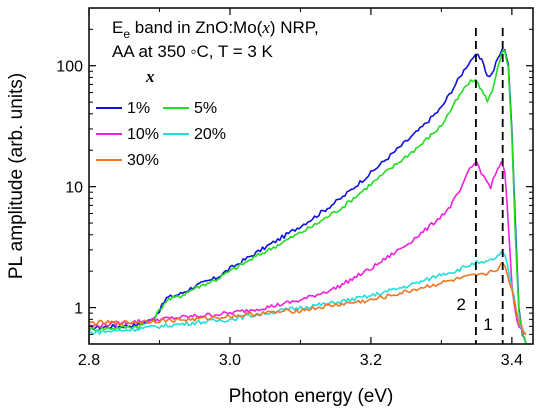  Describe the element at coordinates (74, 188) in the screenshot. I see `y-tick-label: 10` at that location.